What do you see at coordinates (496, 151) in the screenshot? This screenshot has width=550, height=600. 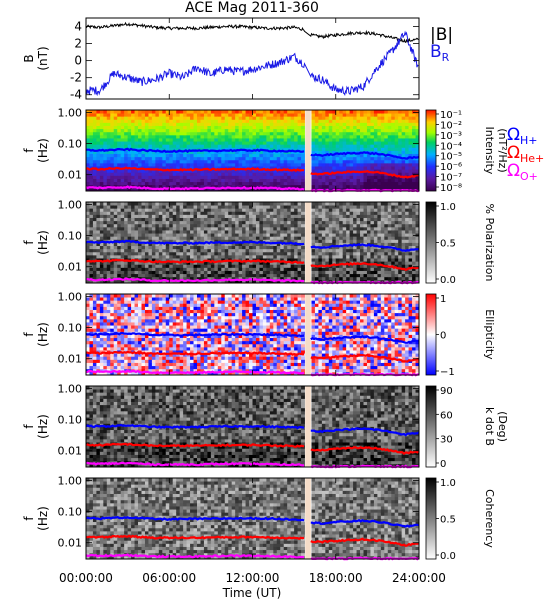 I see `colorbar-label-intensity: Intensity (nT²/Hz)` at bounding box center [496, 151].